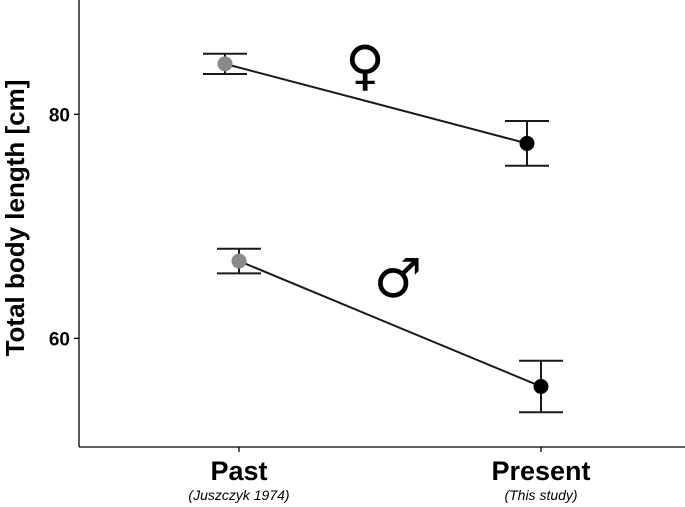 Image resolution: width=685 pixels, height=507 pixels. Describe the element at coordinates (540, 495) in the screenshot. I see `x-category-sublabel-present: (This study)` at that location.